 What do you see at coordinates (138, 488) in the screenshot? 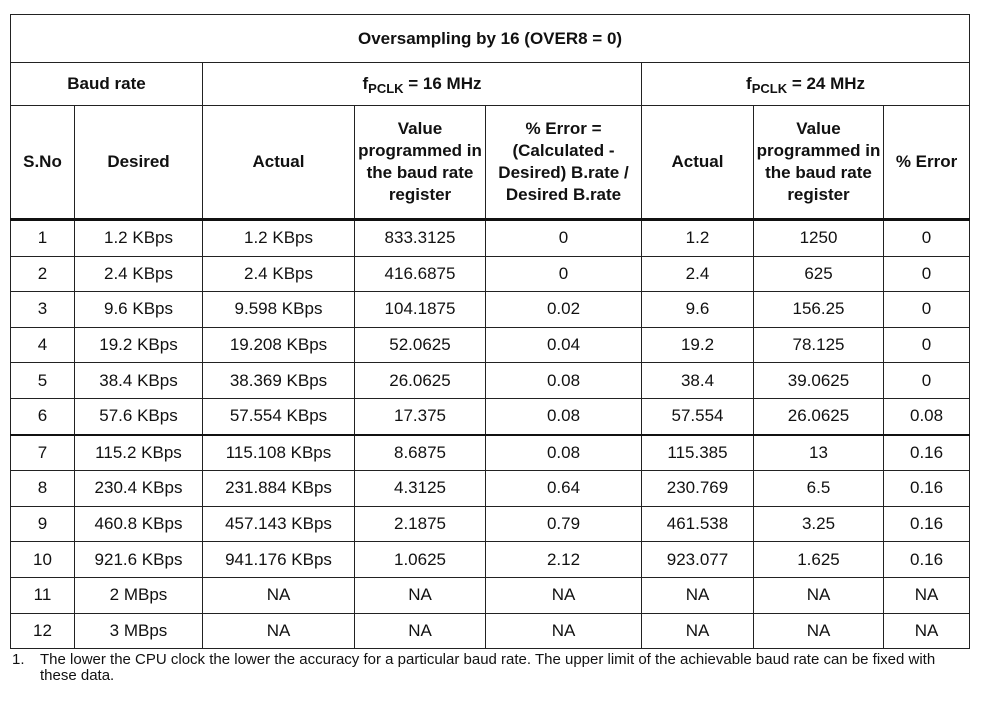
I see `cell-desired: 230.4 KBps` at bounding box center [138, 488].